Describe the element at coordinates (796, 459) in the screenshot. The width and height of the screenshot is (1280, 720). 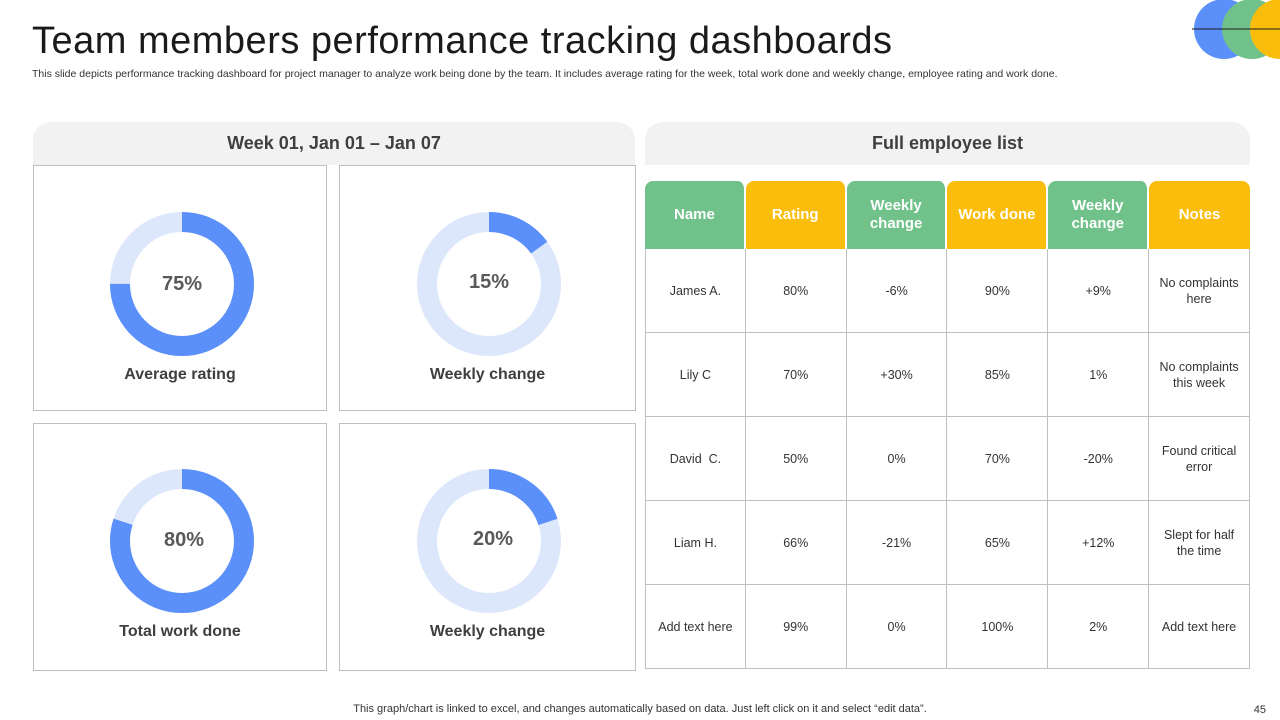
I see `cell-rating: 50%` at that location.